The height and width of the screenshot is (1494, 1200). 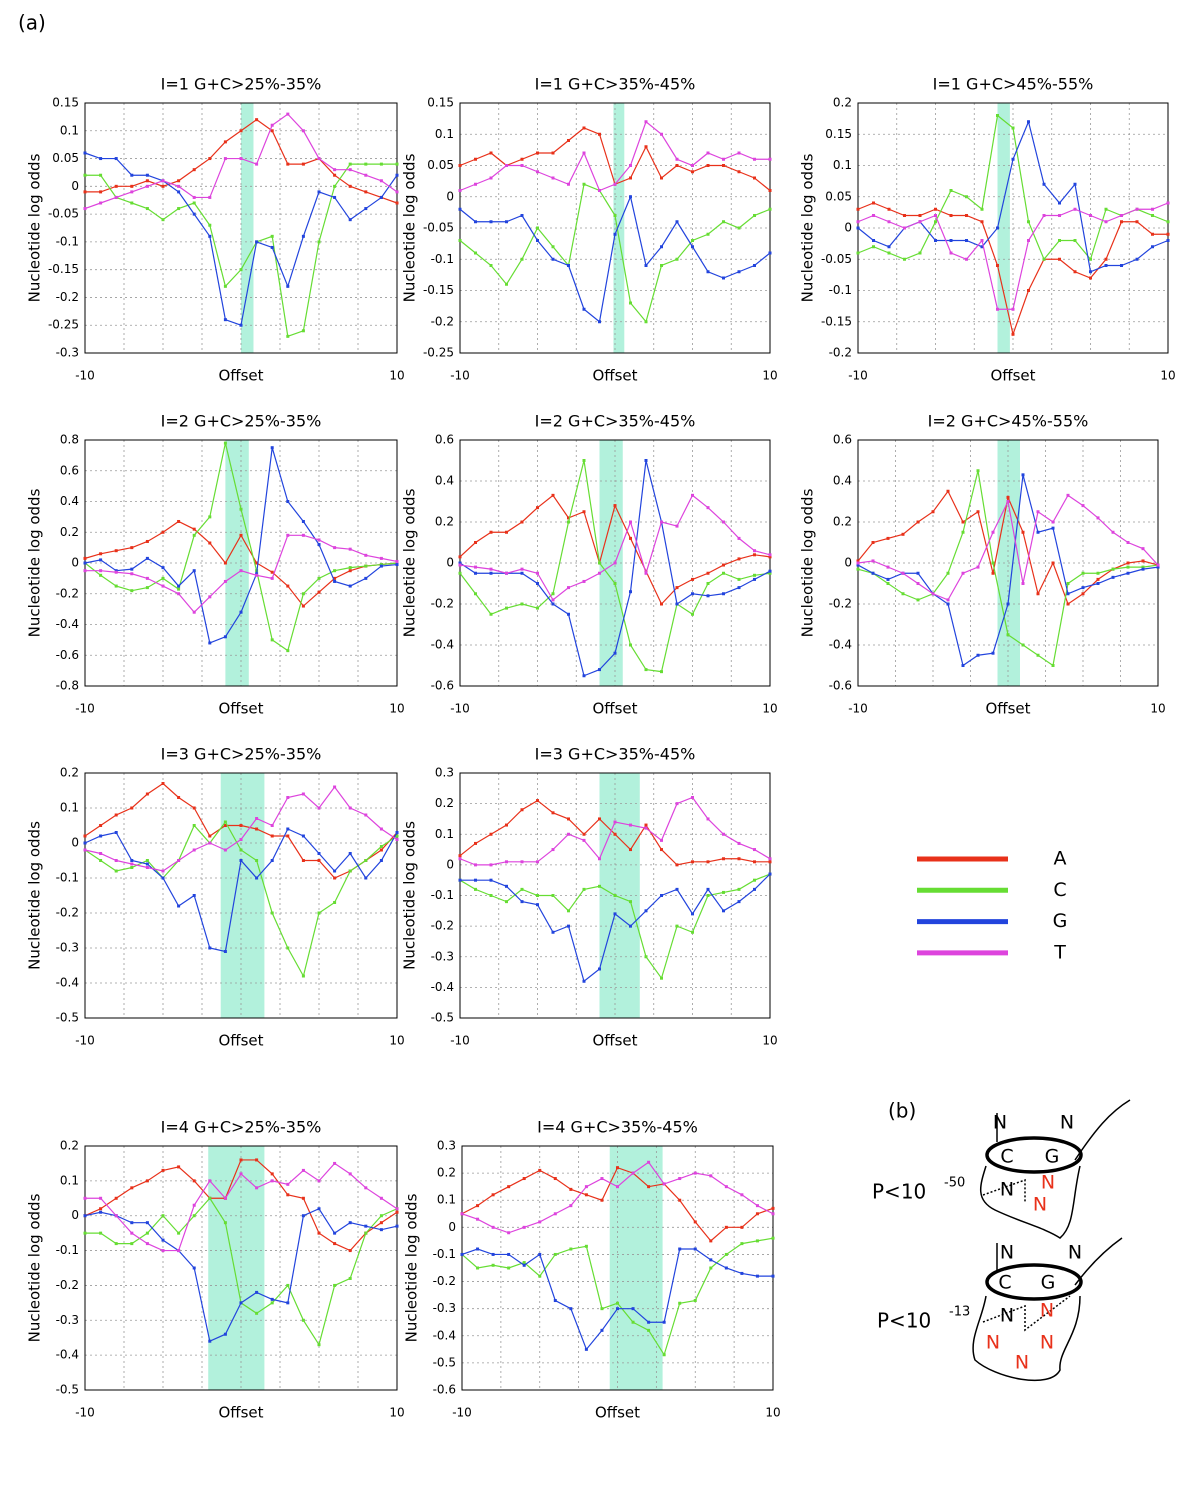 I want to click on y-tick-label: -0.3, so click(x=67, y=353).